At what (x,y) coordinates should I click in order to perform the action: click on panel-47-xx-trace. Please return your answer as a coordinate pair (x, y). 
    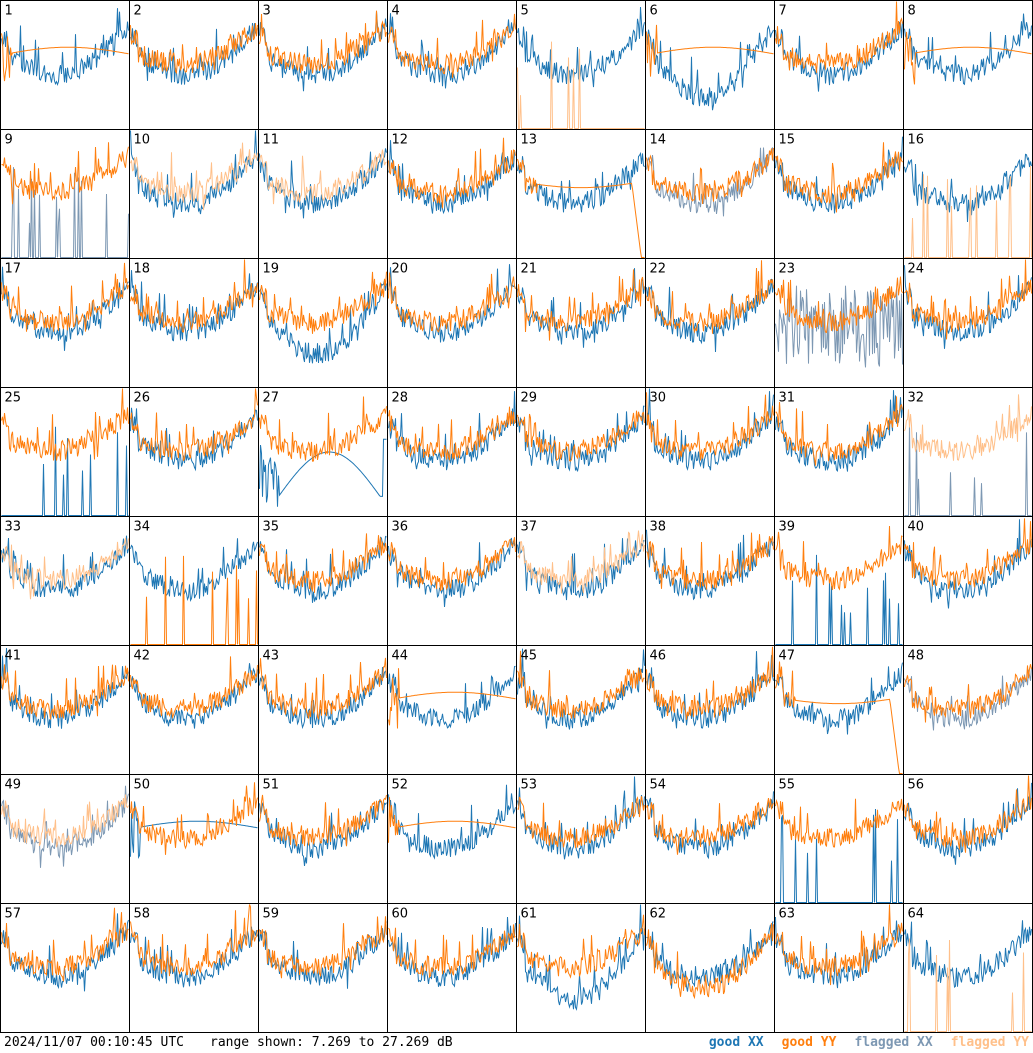
    Looking at the image, I should click on (839, 698).